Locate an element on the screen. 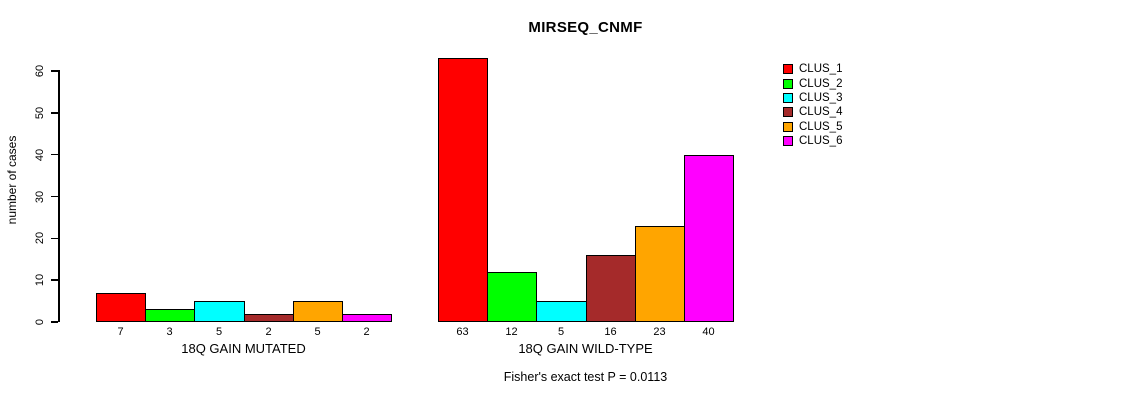 This screenshot has width=1140, height=400. y-tick-label: 50 is located at coordinates (40, 112).